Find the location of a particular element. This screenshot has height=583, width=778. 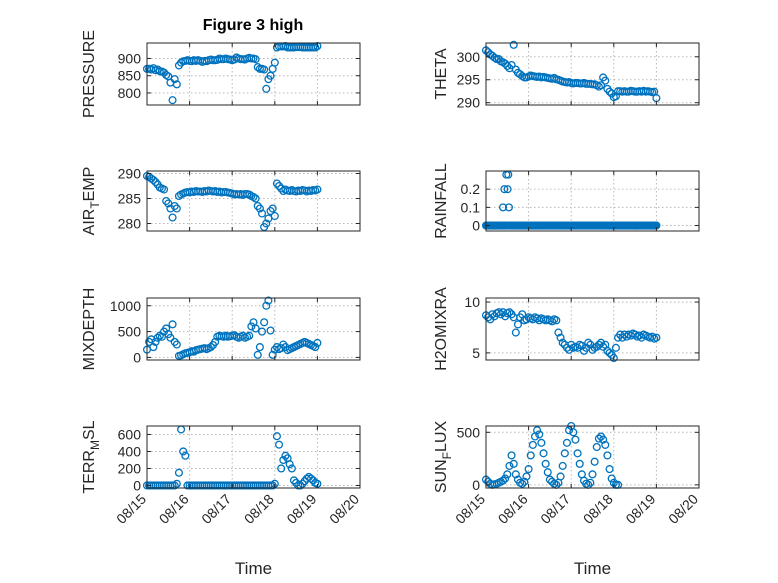

subplot-air-temp: 280 285 290 AIRTEMP is located at coordinates (221, 200).